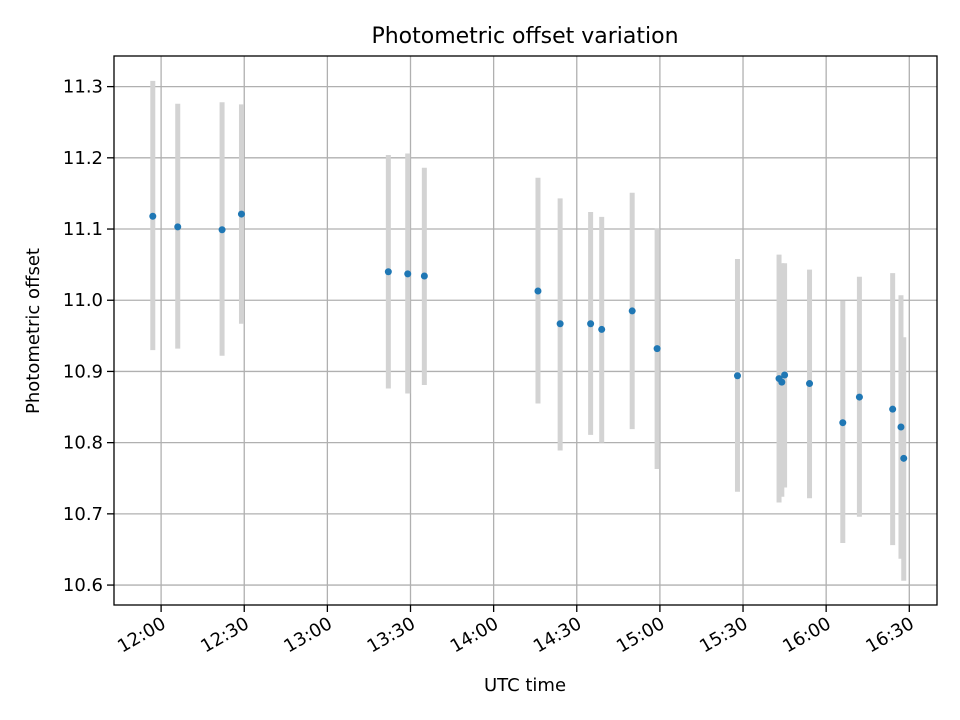  Describe the element at coordinates (141, 635) in the screenshot. I see `x-tick-label: 12:00` at that location.